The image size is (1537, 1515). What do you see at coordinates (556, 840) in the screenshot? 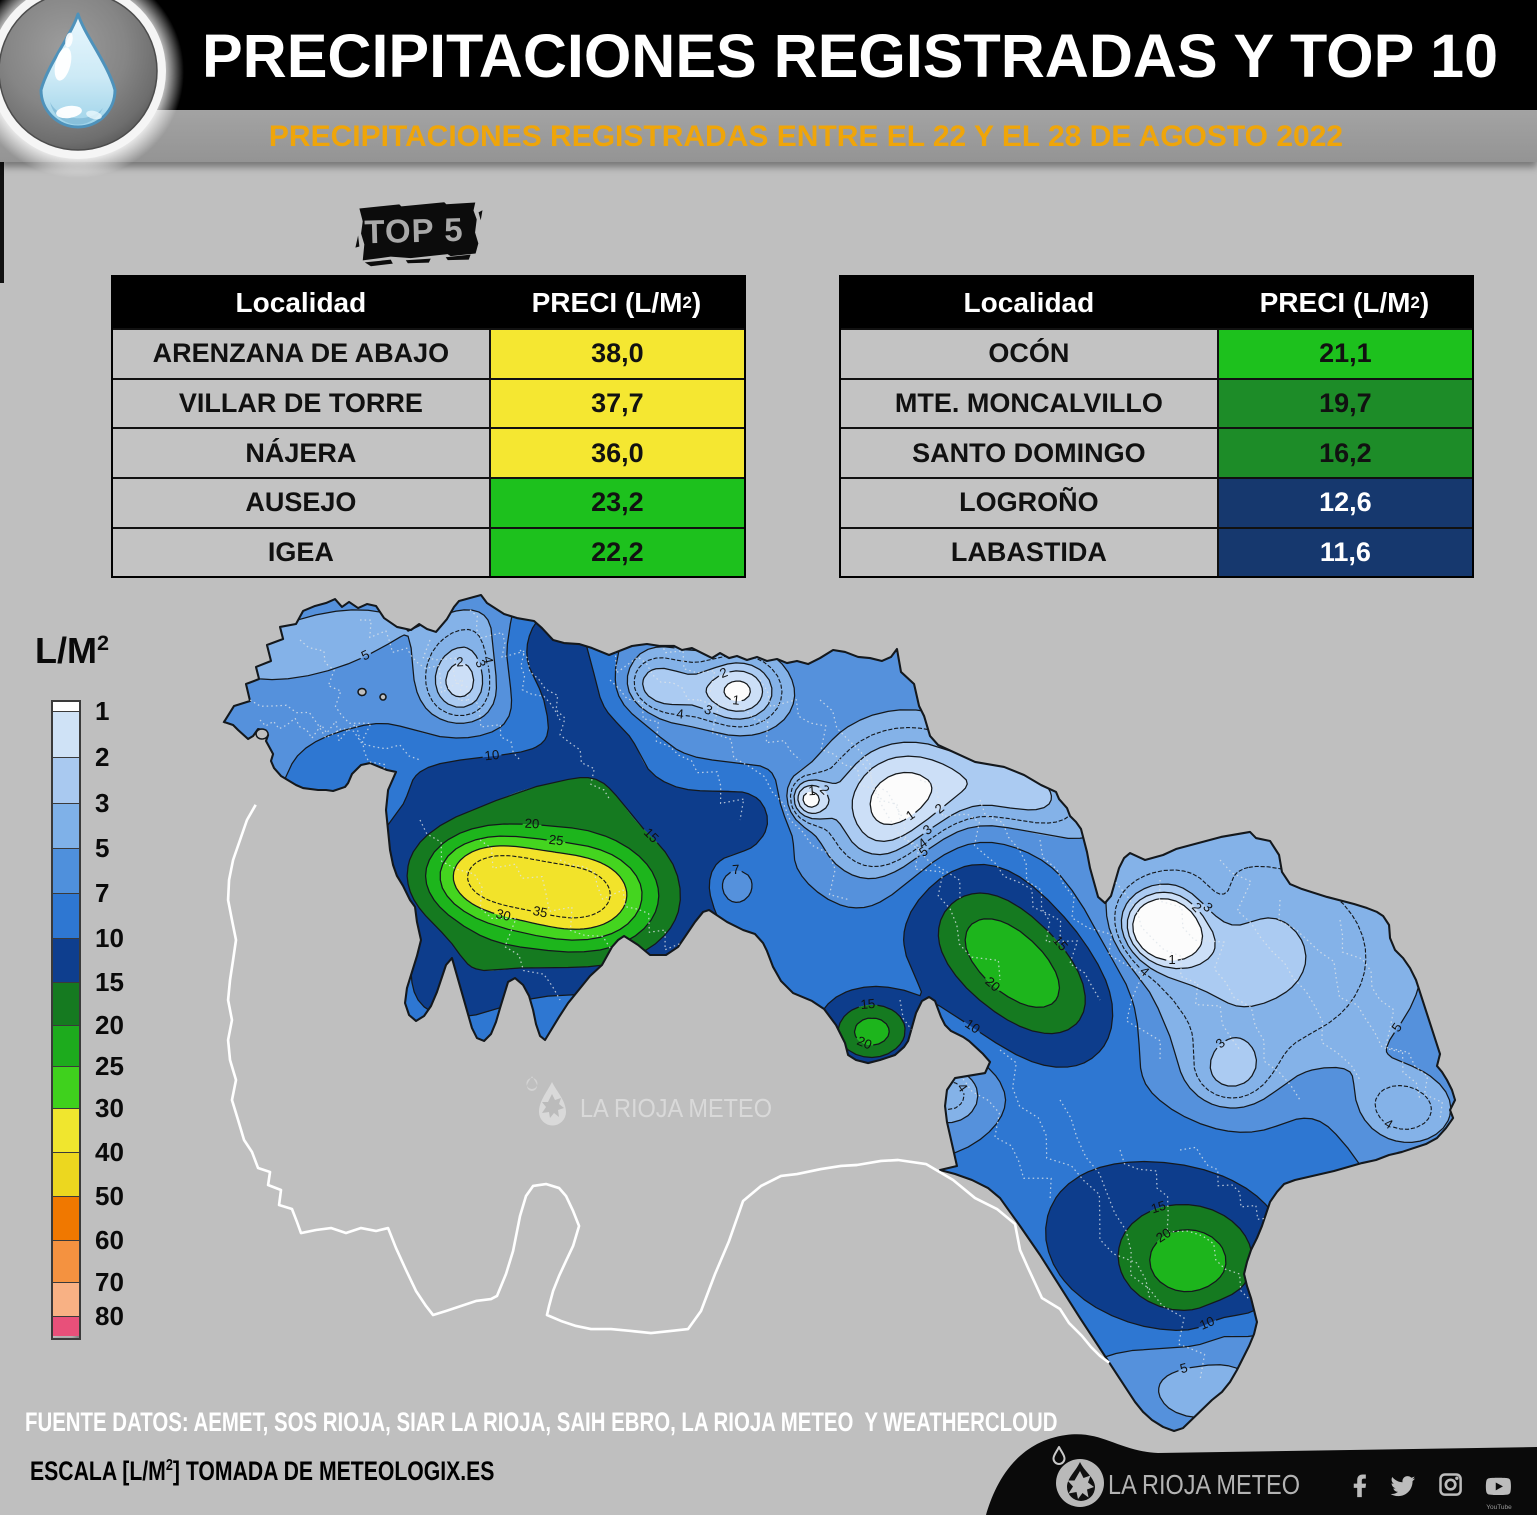
I see `svg-text: 25` at bounding box center [556, 840].